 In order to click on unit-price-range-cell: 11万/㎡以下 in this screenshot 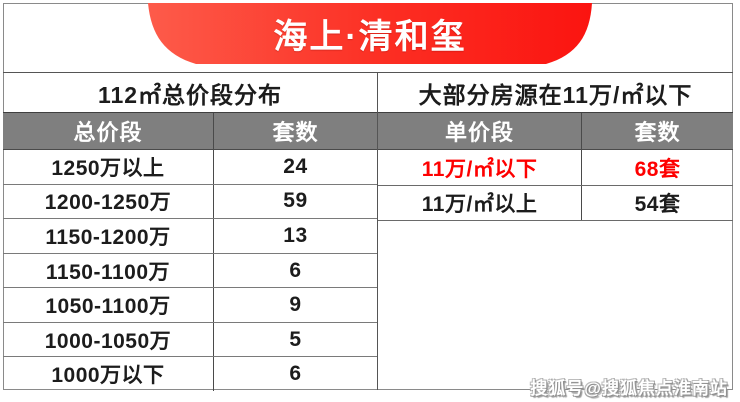, I will do `click(480, 167)`.